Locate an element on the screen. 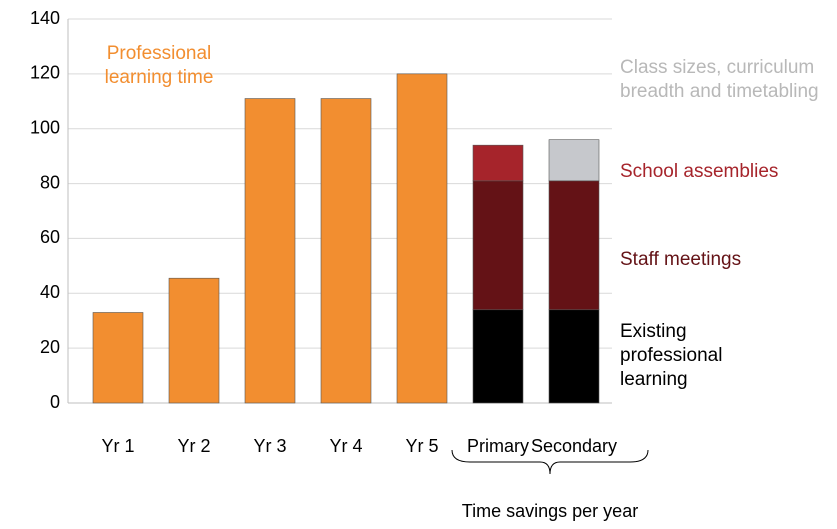 The width and height of the screenshot is (837, 529). legend-label: Staff meetings is located at coordinates (681, 259).